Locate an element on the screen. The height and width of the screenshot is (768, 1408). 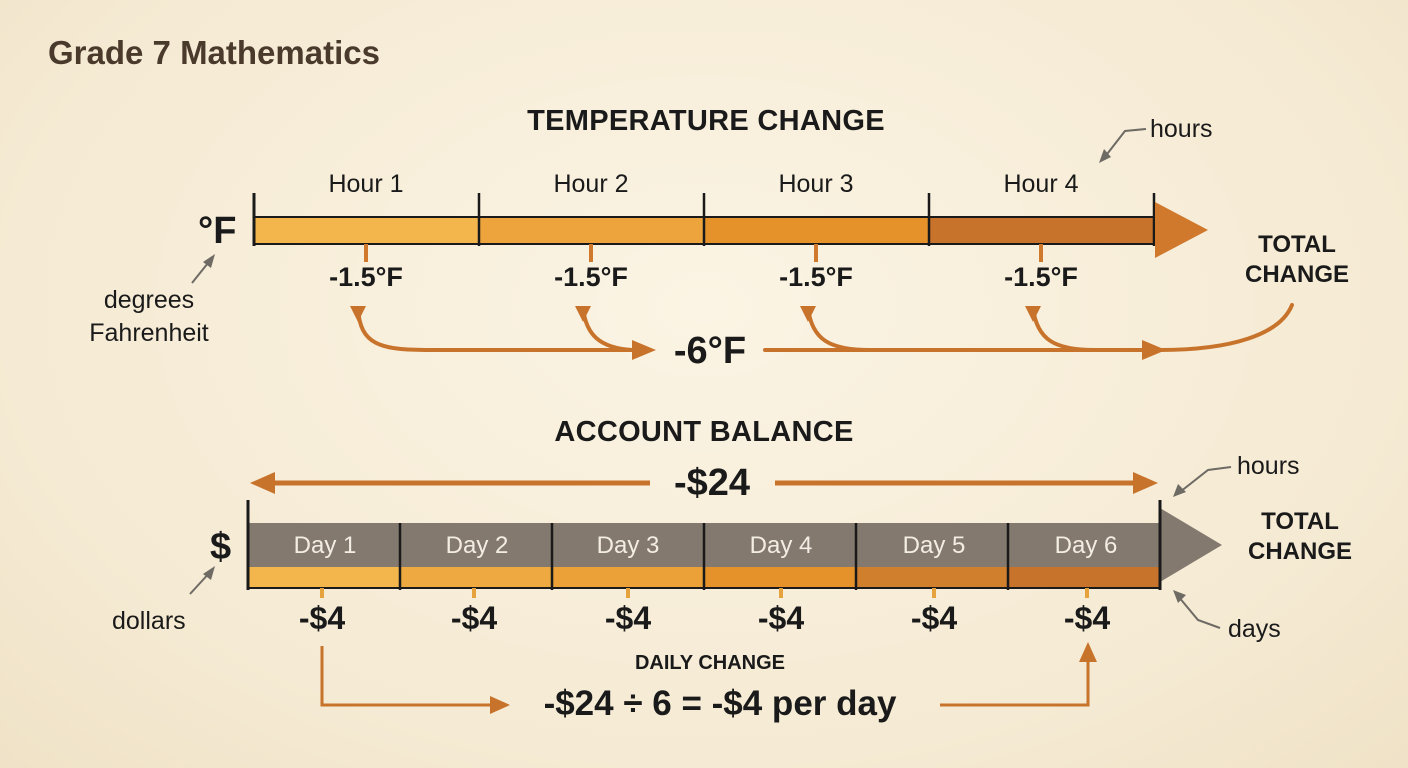
daily-change-label: DAILY CHANGE is located at coordinates (710, 663).